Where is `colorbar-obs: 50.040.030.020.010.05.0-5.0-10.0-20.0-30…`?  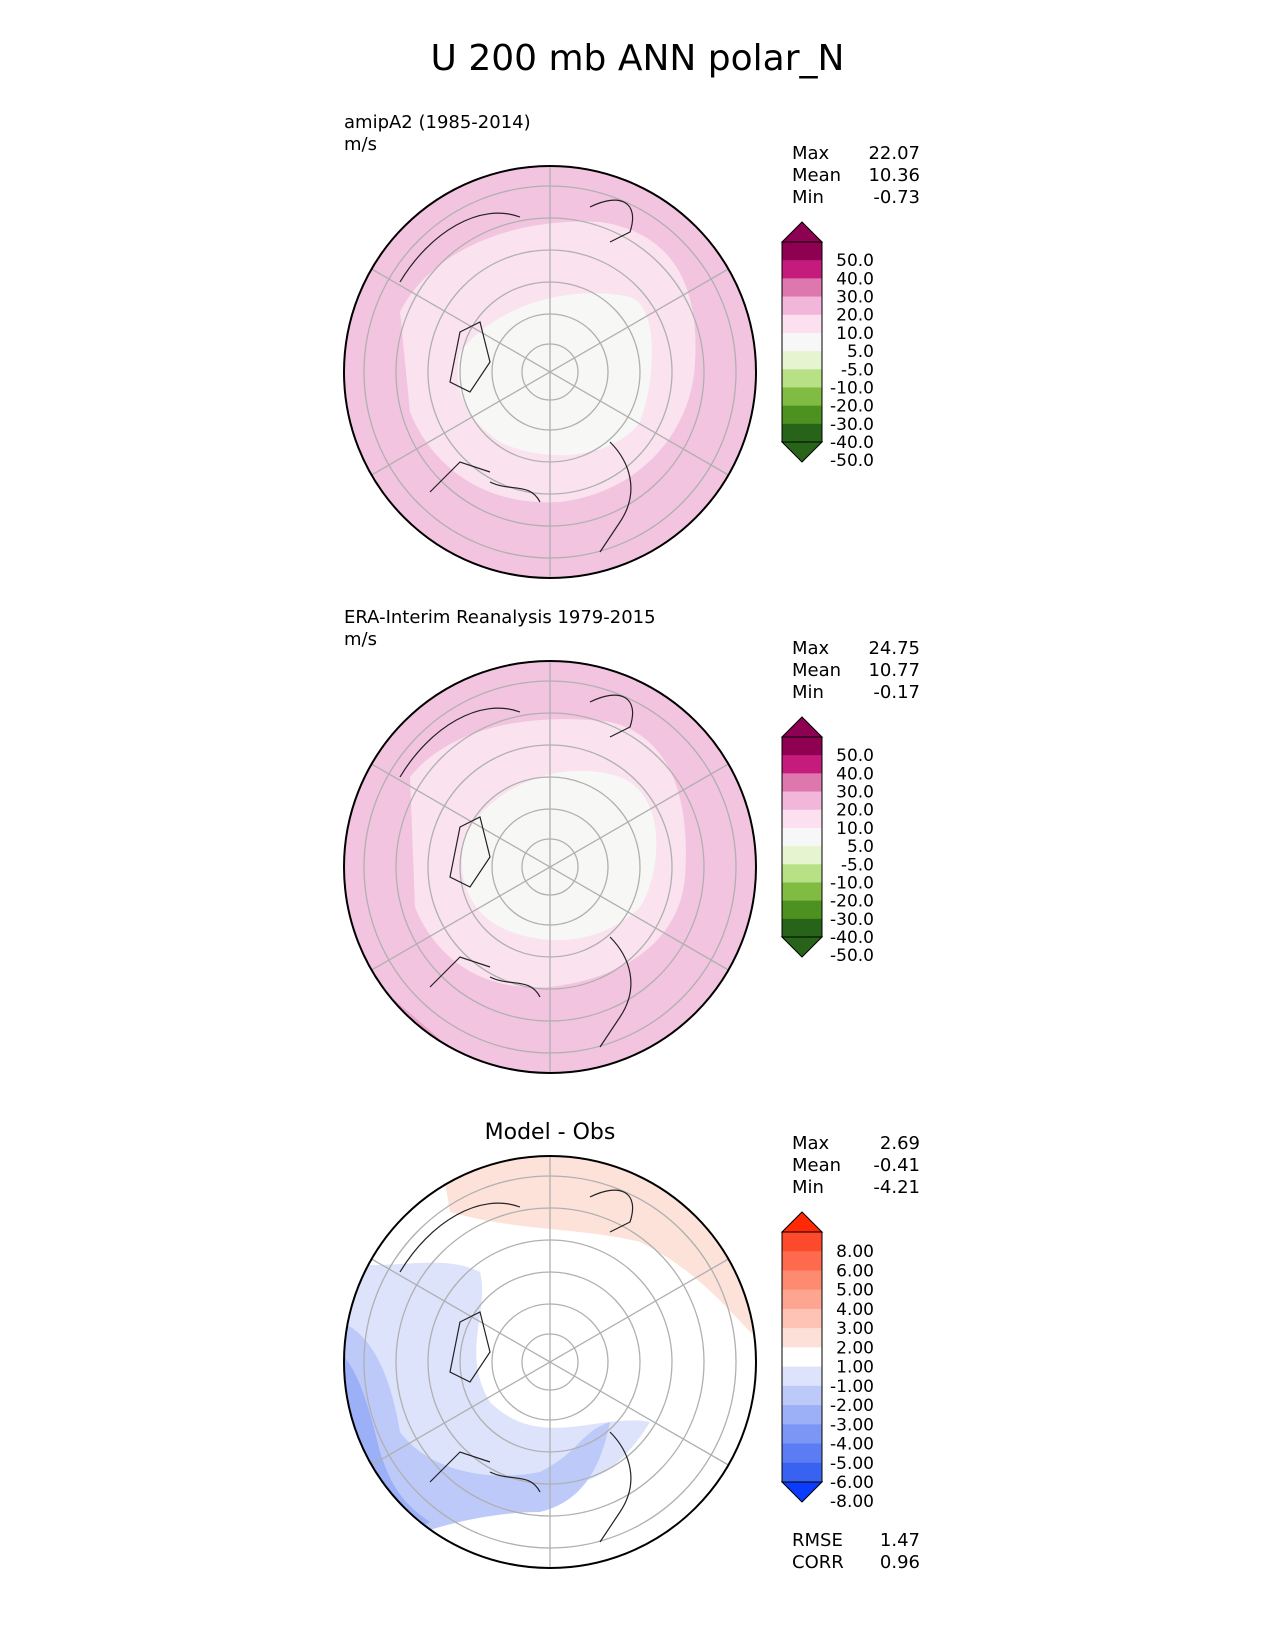
colorbar-obs: 50.040.030.020.010.05.0-5.0-10.0-20.0-30… is located at coordinates (827, 841).